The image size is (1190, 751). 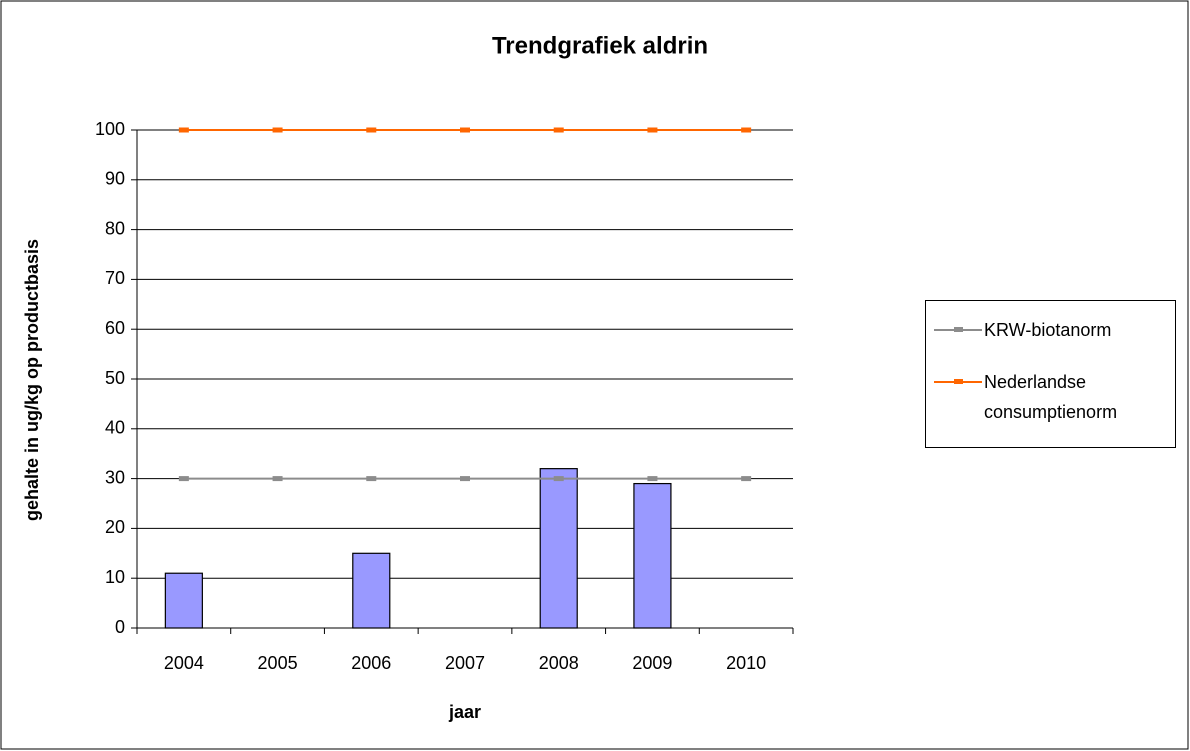 I want to click on y-tick-label: 10, so click(x=115, y=577).